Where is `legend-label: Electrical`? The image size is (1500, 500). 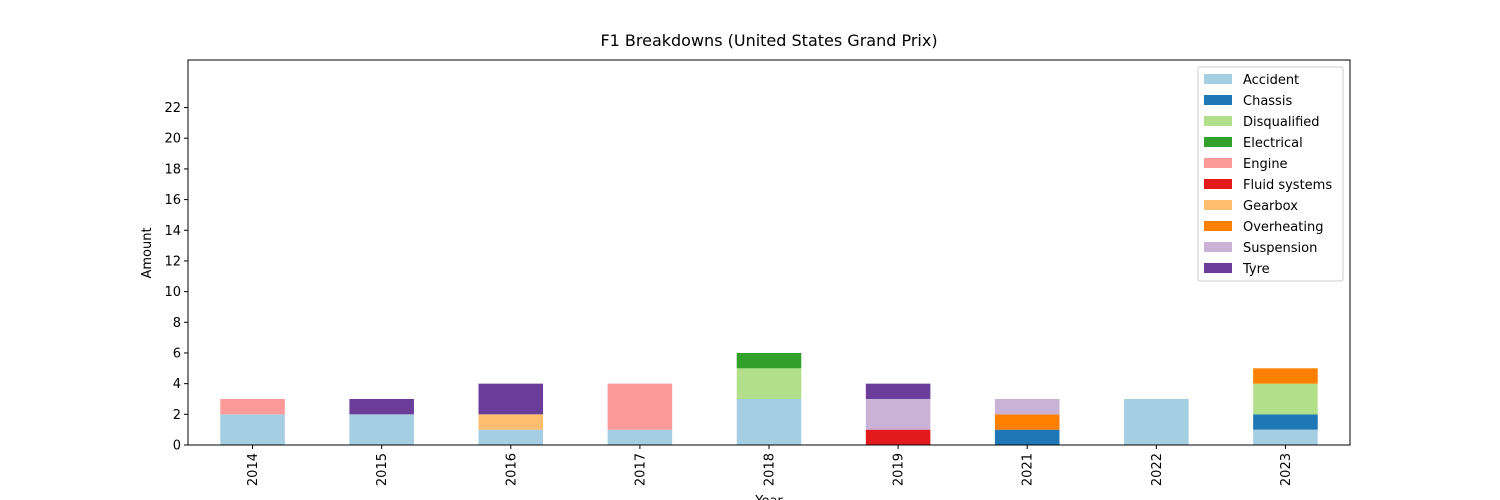 legend-label: Electrical is located at coordinates (1273, 143).